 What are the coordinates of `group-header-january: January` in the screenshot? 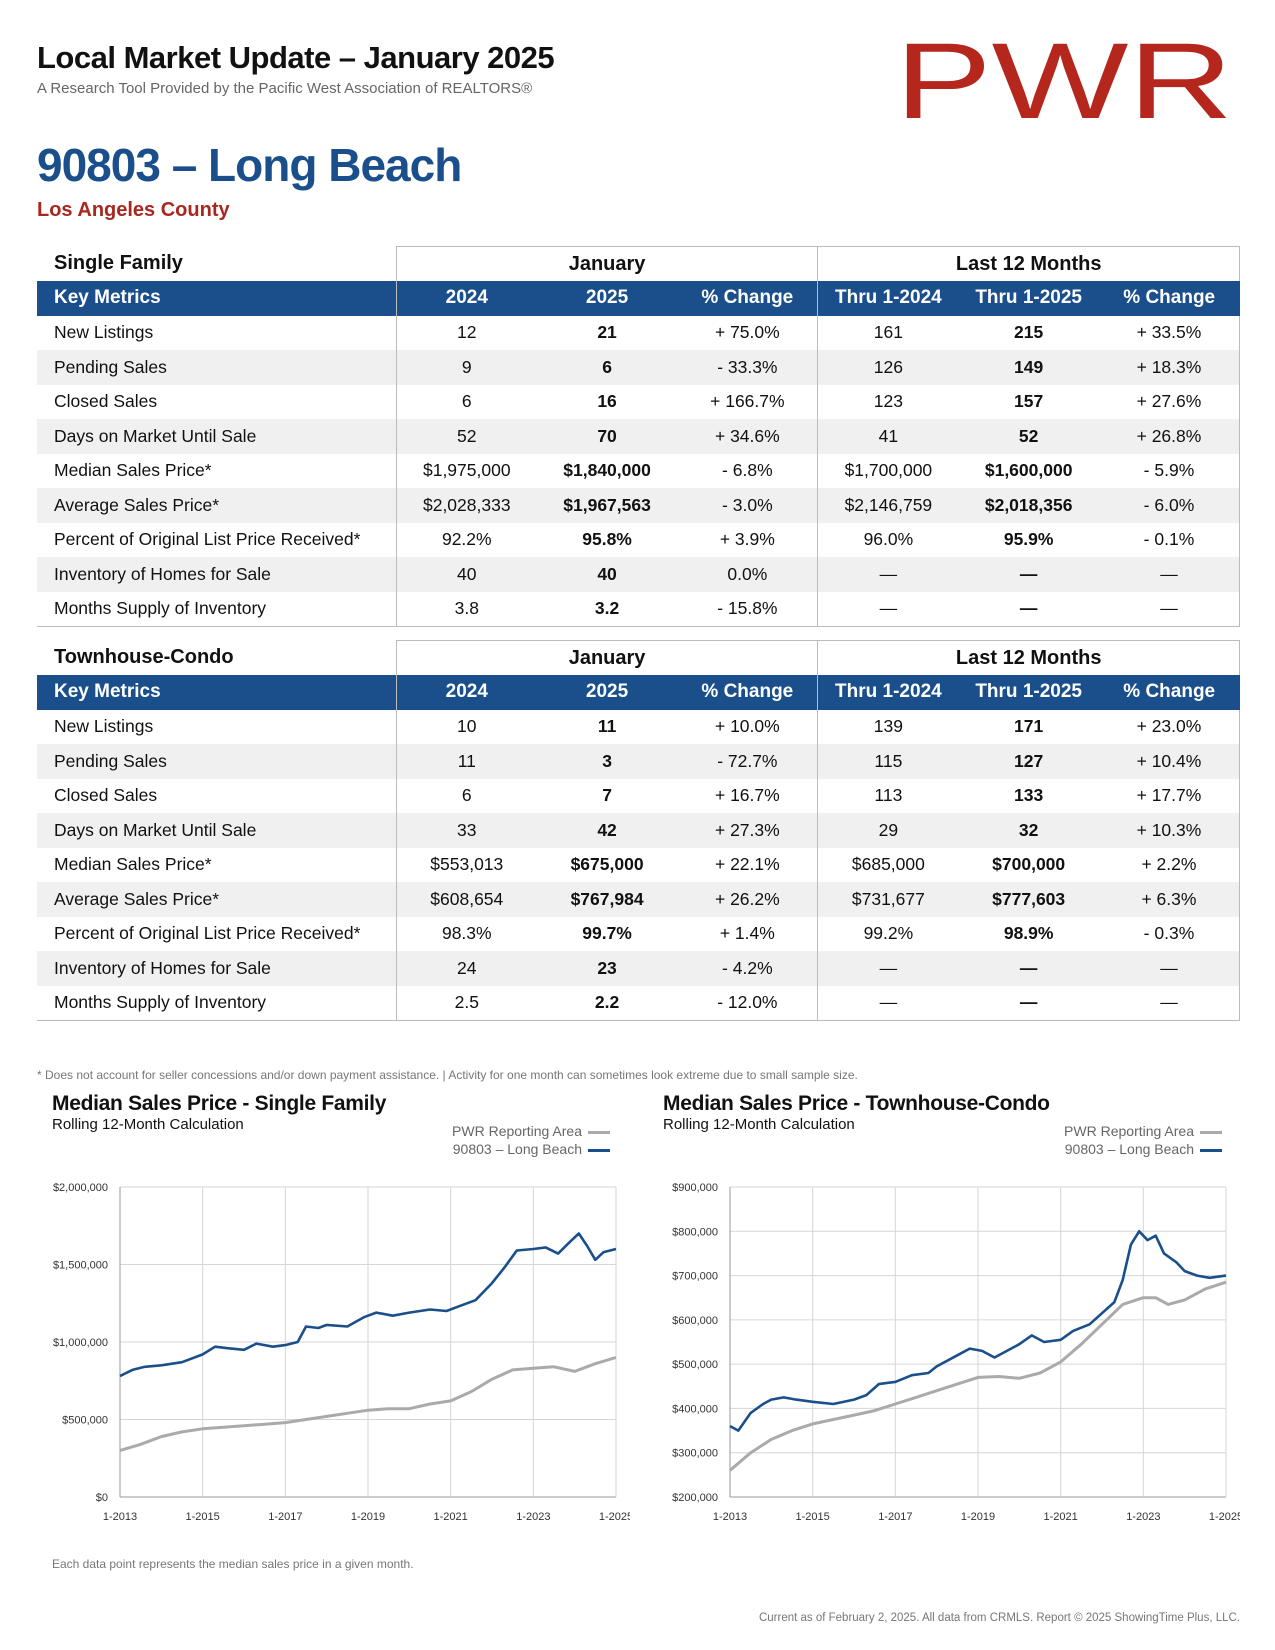 It's located at (606, 657).